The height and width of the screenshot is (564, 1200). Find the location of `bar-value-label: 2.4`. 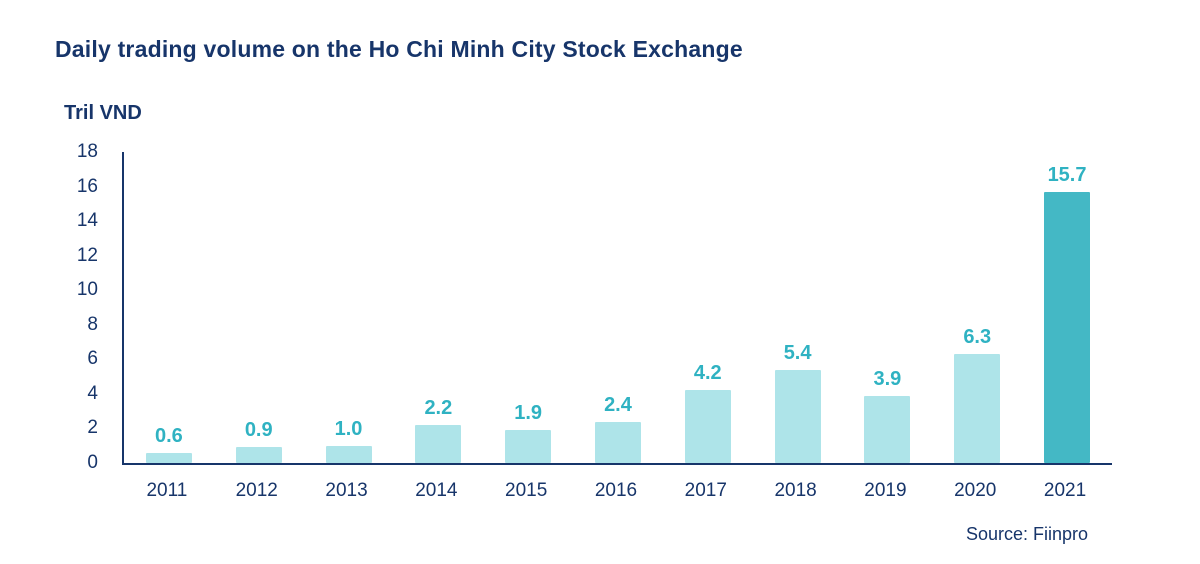

bar-value-label: 2.4 is located at coordinates (618, 404).